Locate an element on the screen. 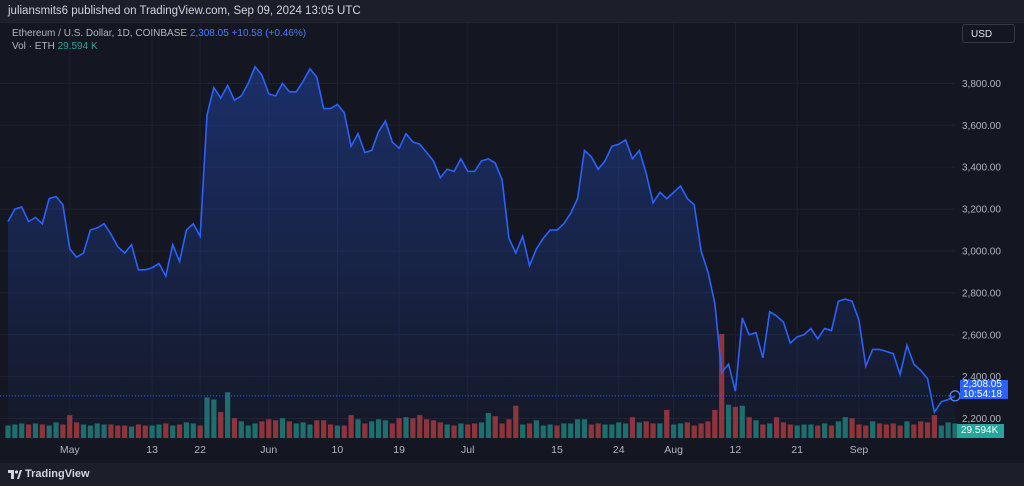  x-tick-label: 19 is located at coordinates (399, 450).